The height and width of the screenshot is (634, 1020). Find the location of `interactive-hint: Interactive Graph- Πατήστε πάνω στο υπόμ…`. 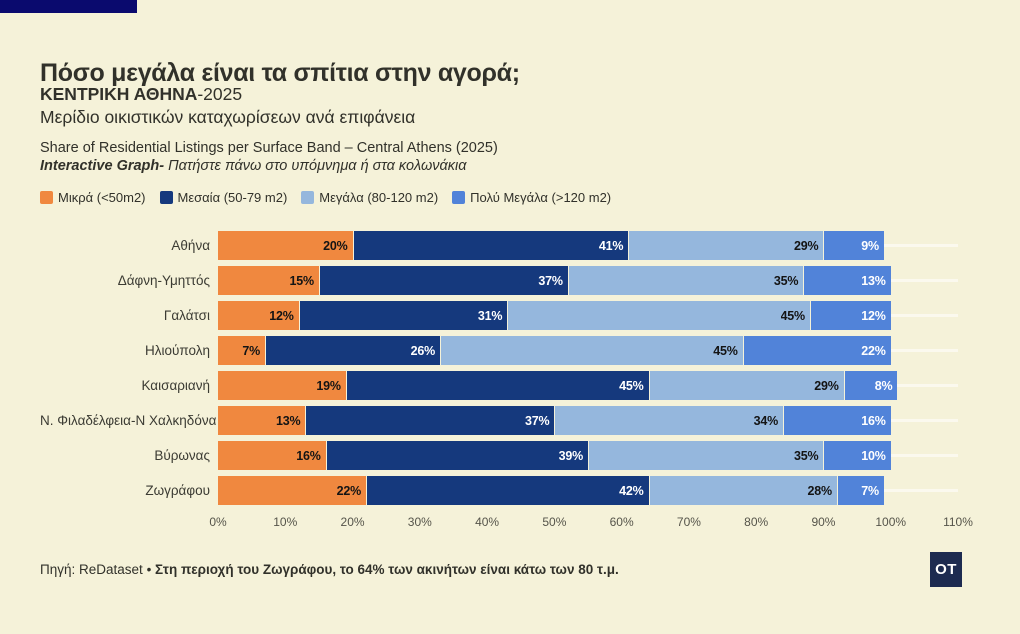

interactive-hint: Interactive Graph- Πατήστε πάνω στο υπόμ… is located at coordinates (253, 166).